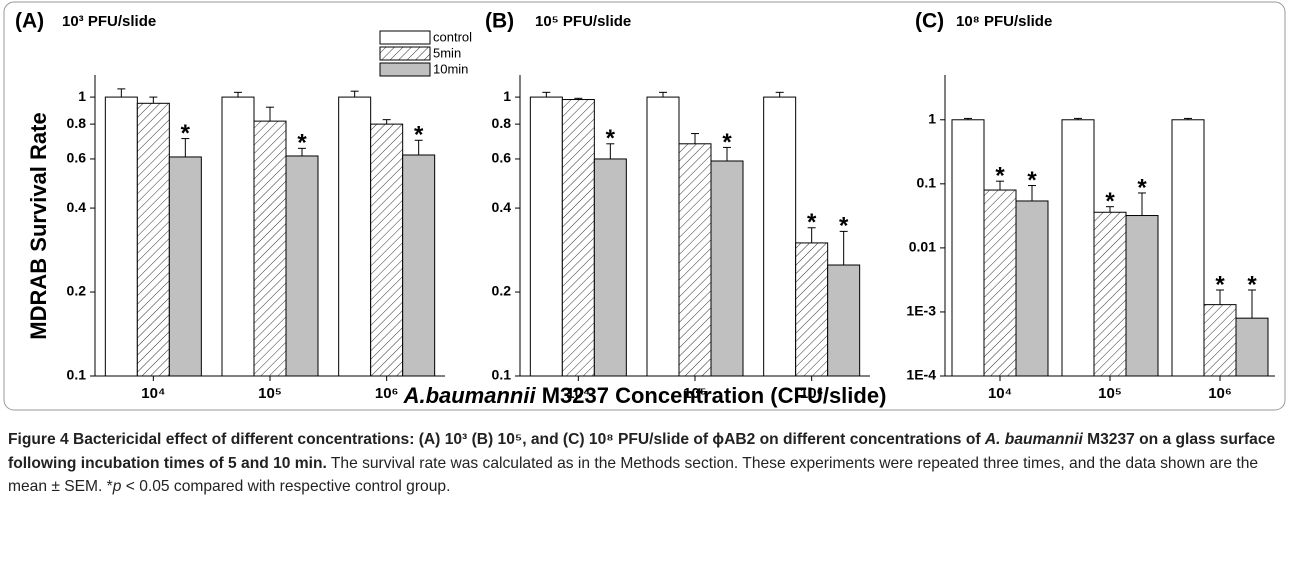 The image size is (1290, 579). Describe the element at coordinates (117, 486) in the screenshot. I see `caption-part: p` at that location.